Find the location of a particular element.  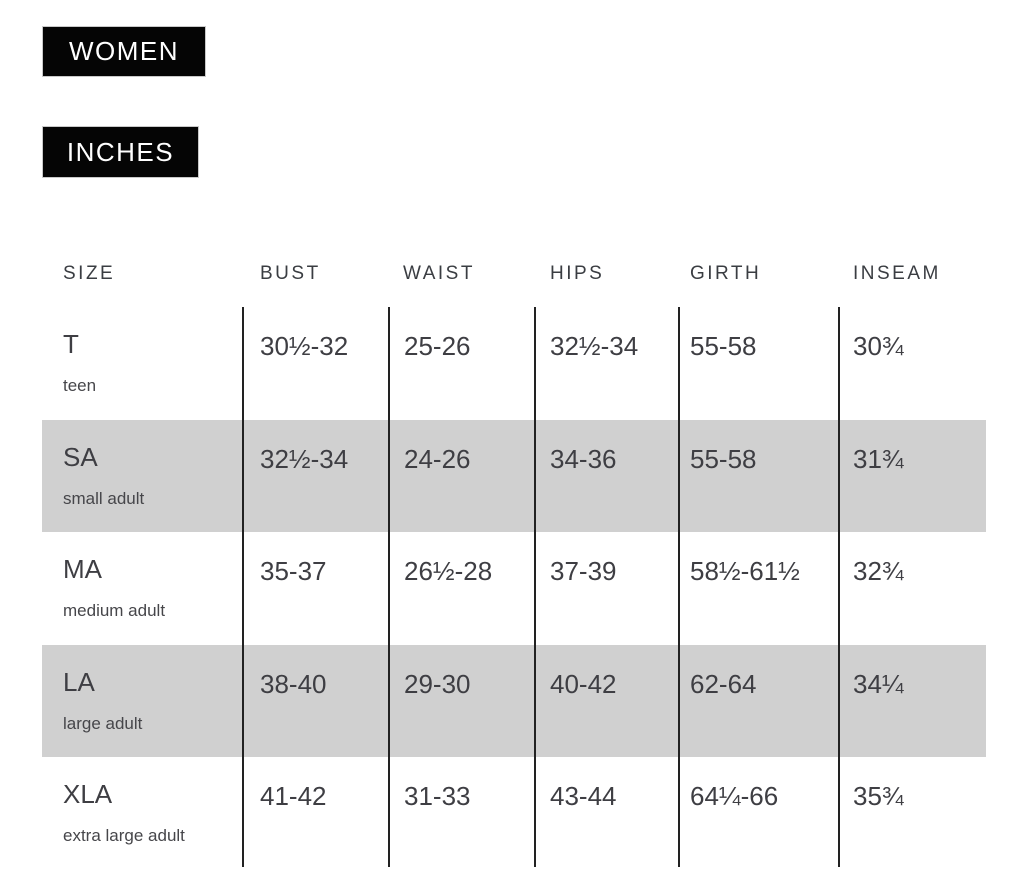

waist-value: 24-26 is located at coordinates (437, 459).